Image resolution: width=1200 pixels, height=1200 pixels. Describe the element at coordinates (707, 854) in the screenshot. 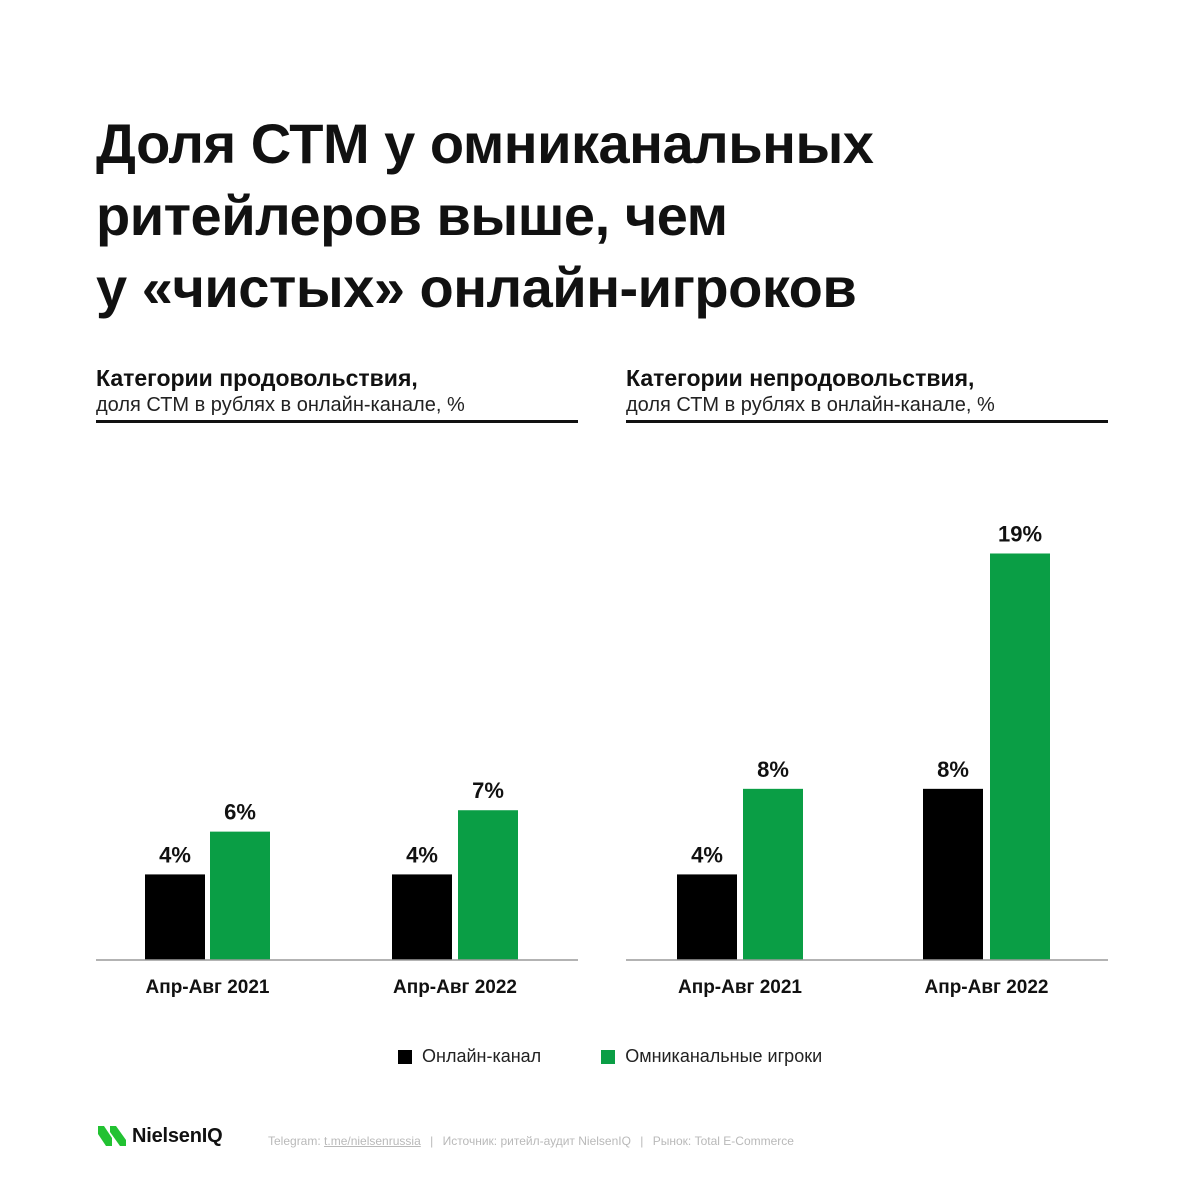

I see `nonfood-data-label-online-1: 4%` at that location.